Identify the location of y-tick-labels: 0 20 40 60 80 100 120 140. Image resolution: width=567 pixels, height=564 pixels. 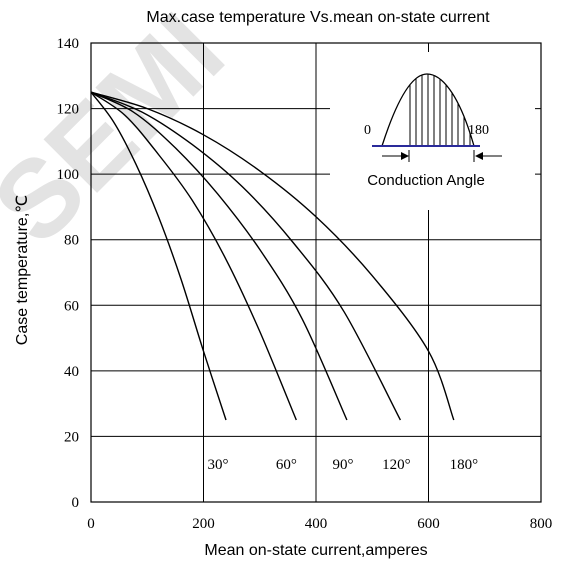
(68, 273).